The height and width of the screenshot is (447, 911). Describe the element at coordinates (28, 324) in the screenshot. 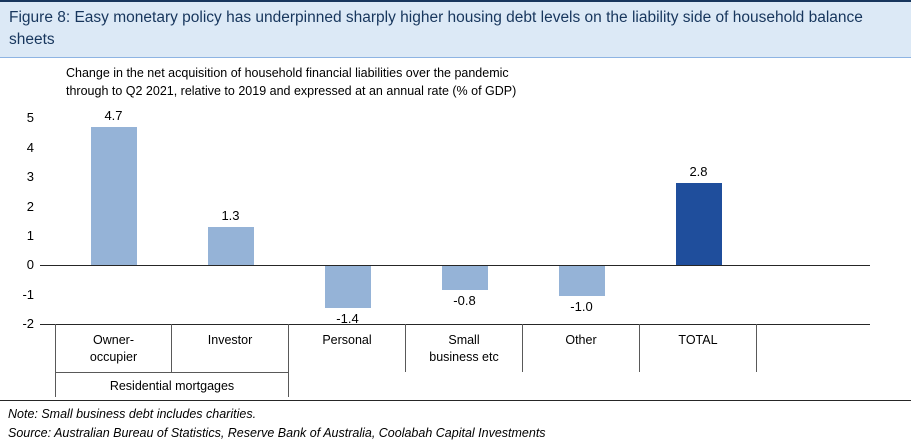

I see `y-axis-tick-label: -2` at that location.